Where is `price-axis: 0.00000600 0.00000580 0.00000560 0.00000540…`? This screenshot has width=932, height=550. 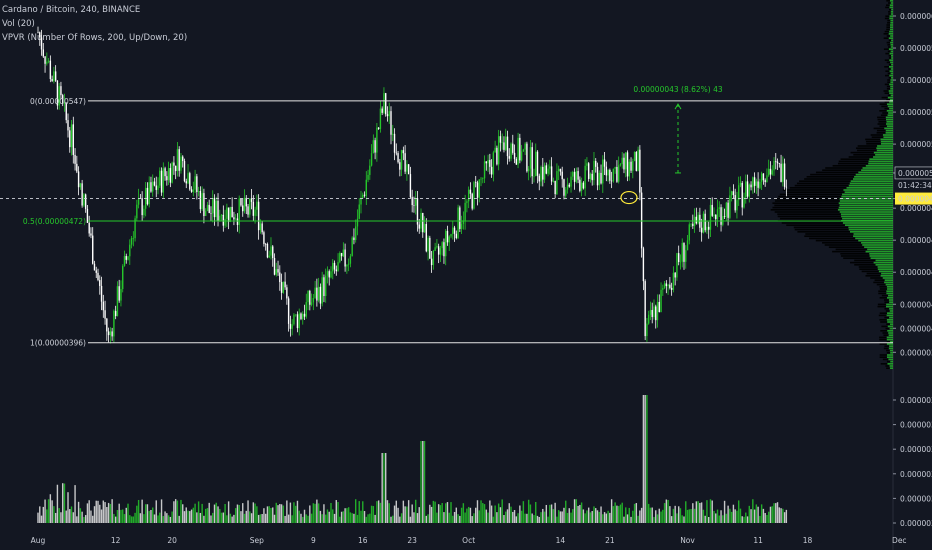 price-axis: 0.00000600 0.00000580 0.00000560 0.00000540… is located at coordinates (912, 270).